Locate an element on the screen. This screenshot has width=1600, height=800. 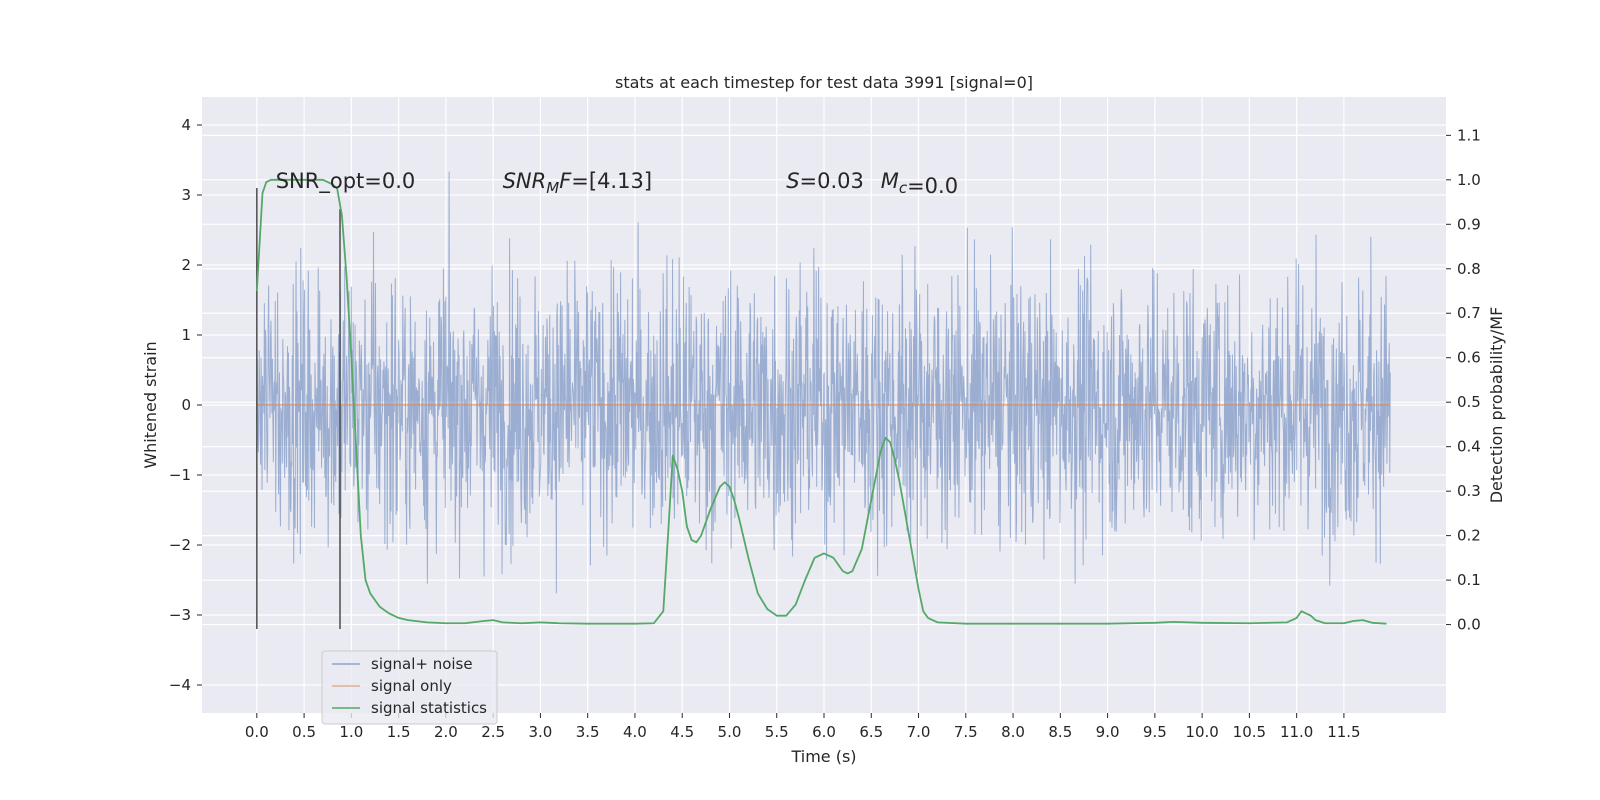
y2-tick-label: 1.0 is located at coordinates (1469, 180).